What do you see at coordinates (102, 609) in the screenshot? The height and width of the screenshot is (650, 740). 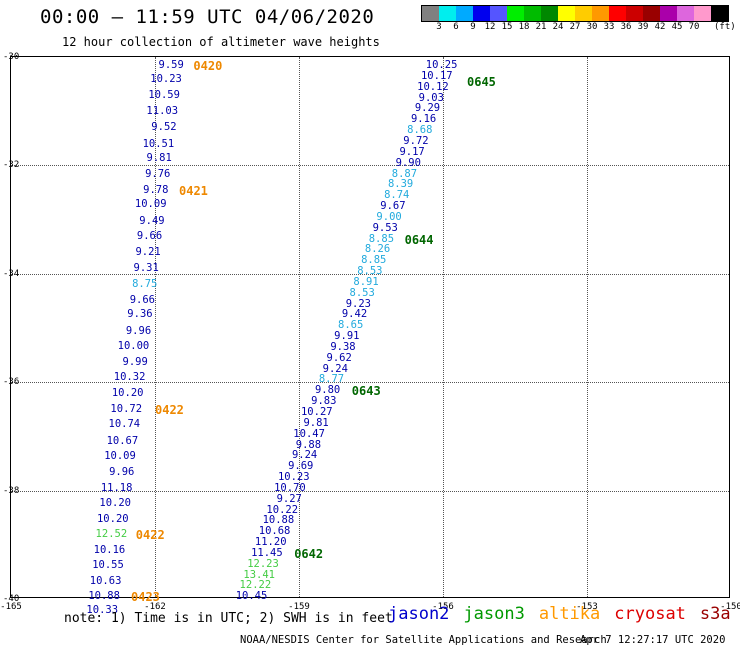 I see `wave-height-value: 10.33` at bounding box center [102, 609].